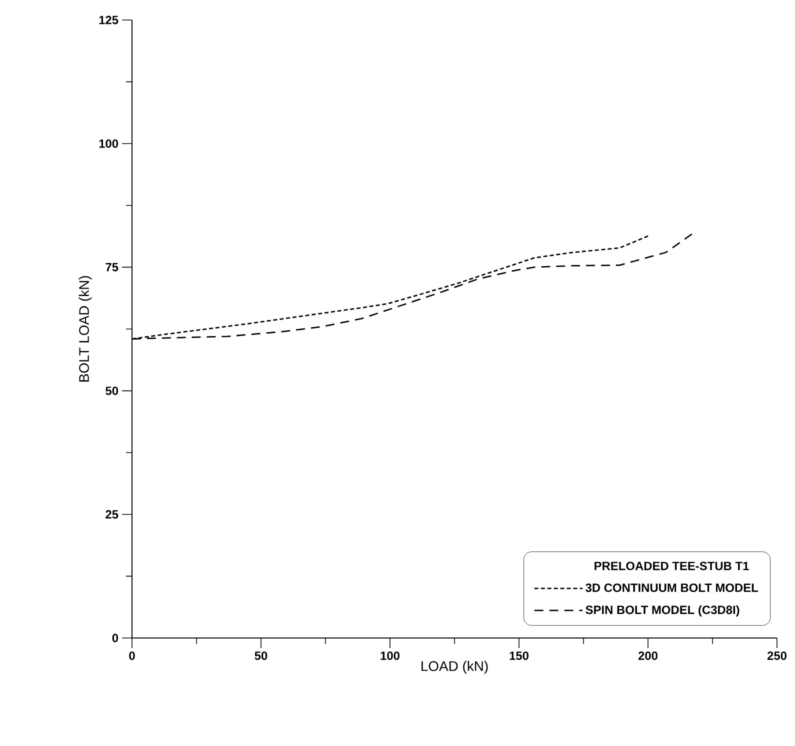  Describe the element at coordinates (108, 20) in the screenshot. I see `y-tick-label: 125` at that location.